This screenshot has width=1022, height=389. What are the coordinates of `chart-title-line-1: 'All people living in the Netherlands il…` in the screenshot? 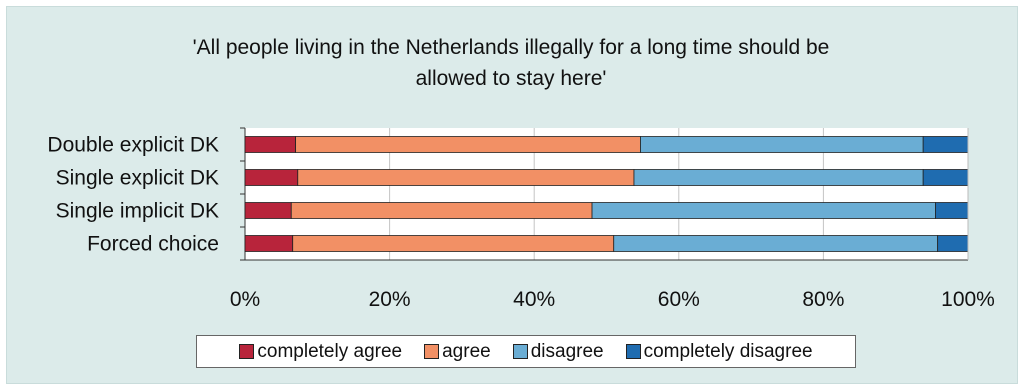 It's located at (511, 47).